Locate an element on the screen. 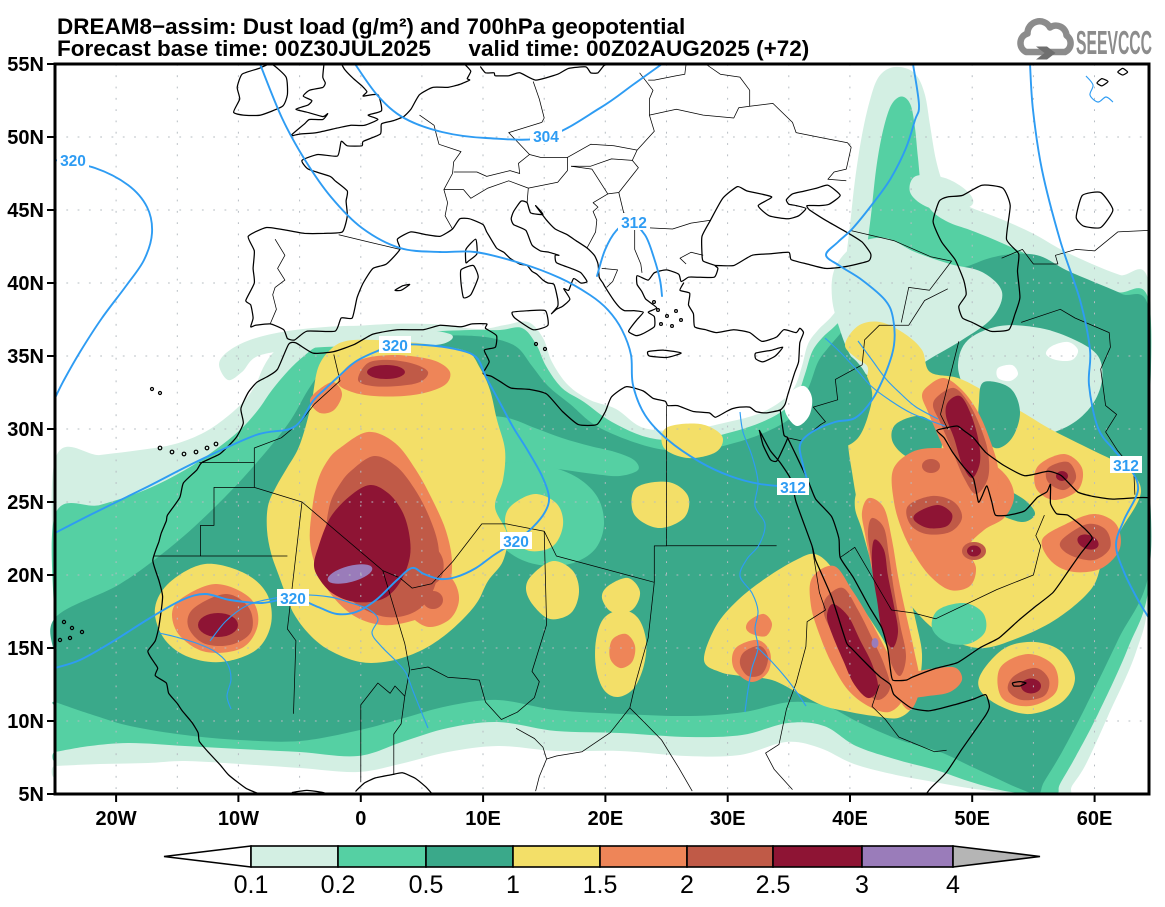 The width and height of the screenshot is (1165, 907). svg-text: 20N is located at coordinates (25, 576).